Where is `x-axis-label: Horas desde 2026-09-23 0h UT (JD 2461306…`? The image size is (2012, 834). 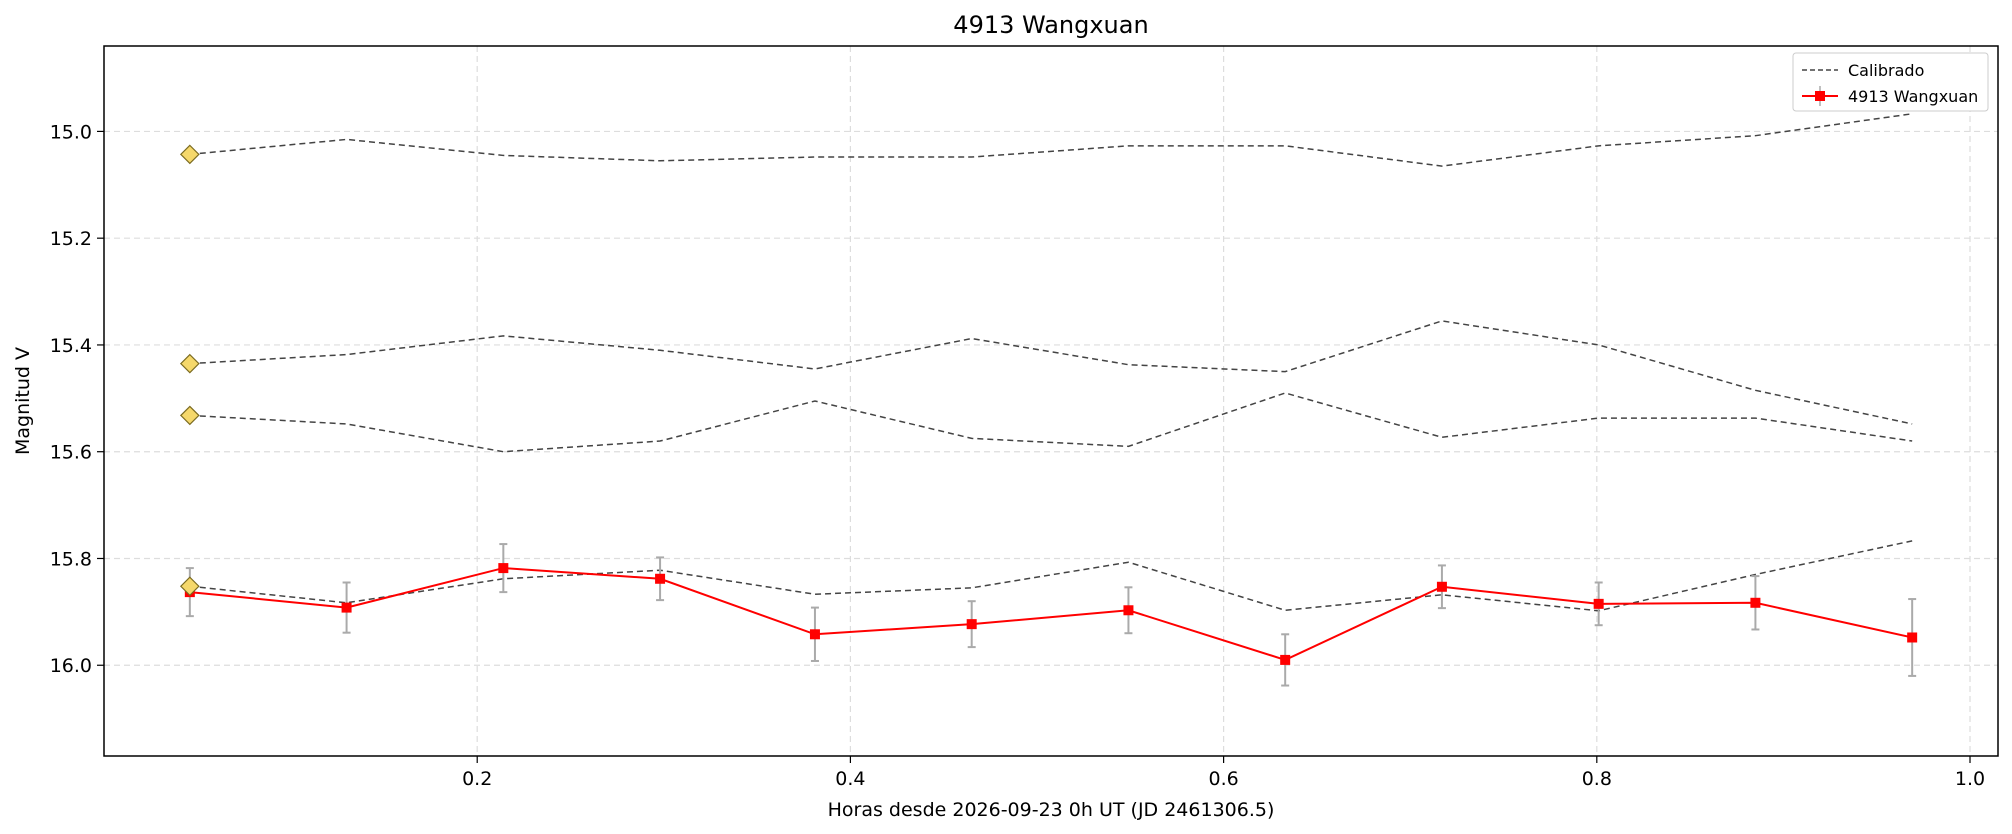 x-axis-label: Horas desde 2026-09-23 0h UT (JD 2461306… is located at coordinates (1051, 810).